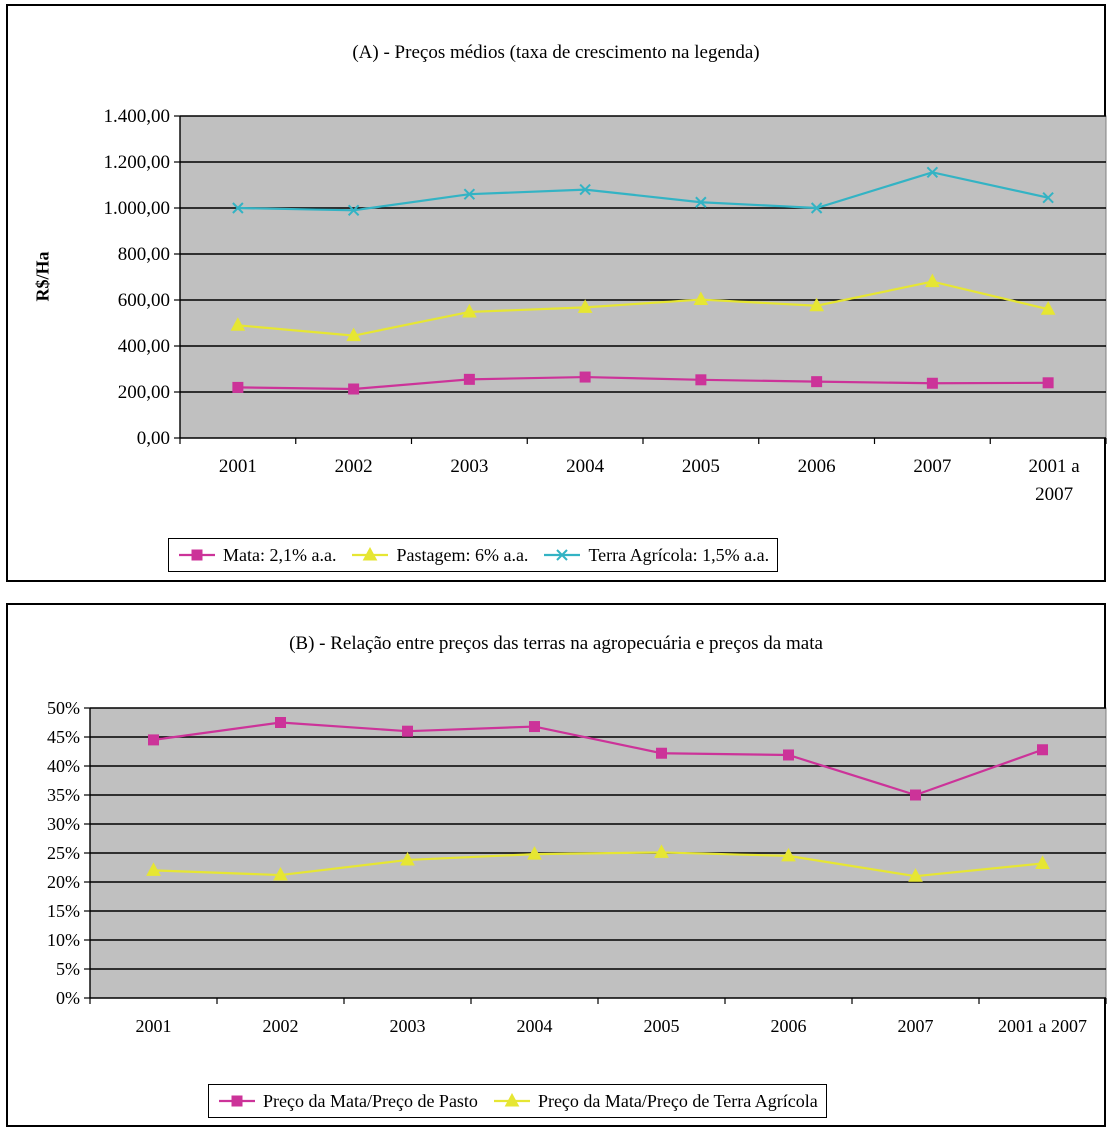  Describe the element at coordinates (677, 1100) in the screenshot. I see `legend-label: Preço da Mata/Preço de Terra Agrícola` at that location.